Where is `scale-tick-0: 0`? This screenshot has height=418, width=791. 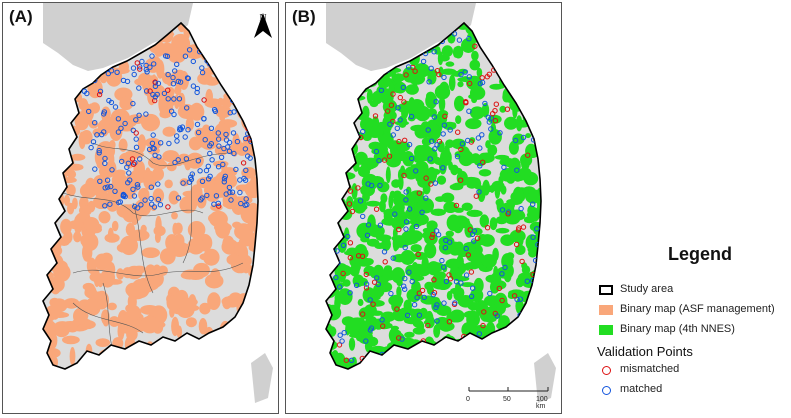
scale-tick-0: 0 is located at coordinates (468, 399).